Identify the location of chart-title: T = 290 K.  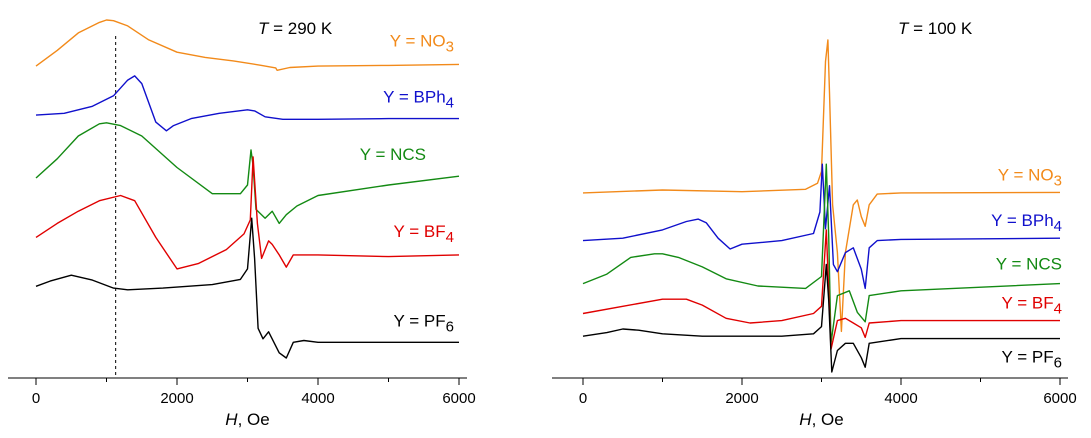
(295, 28).